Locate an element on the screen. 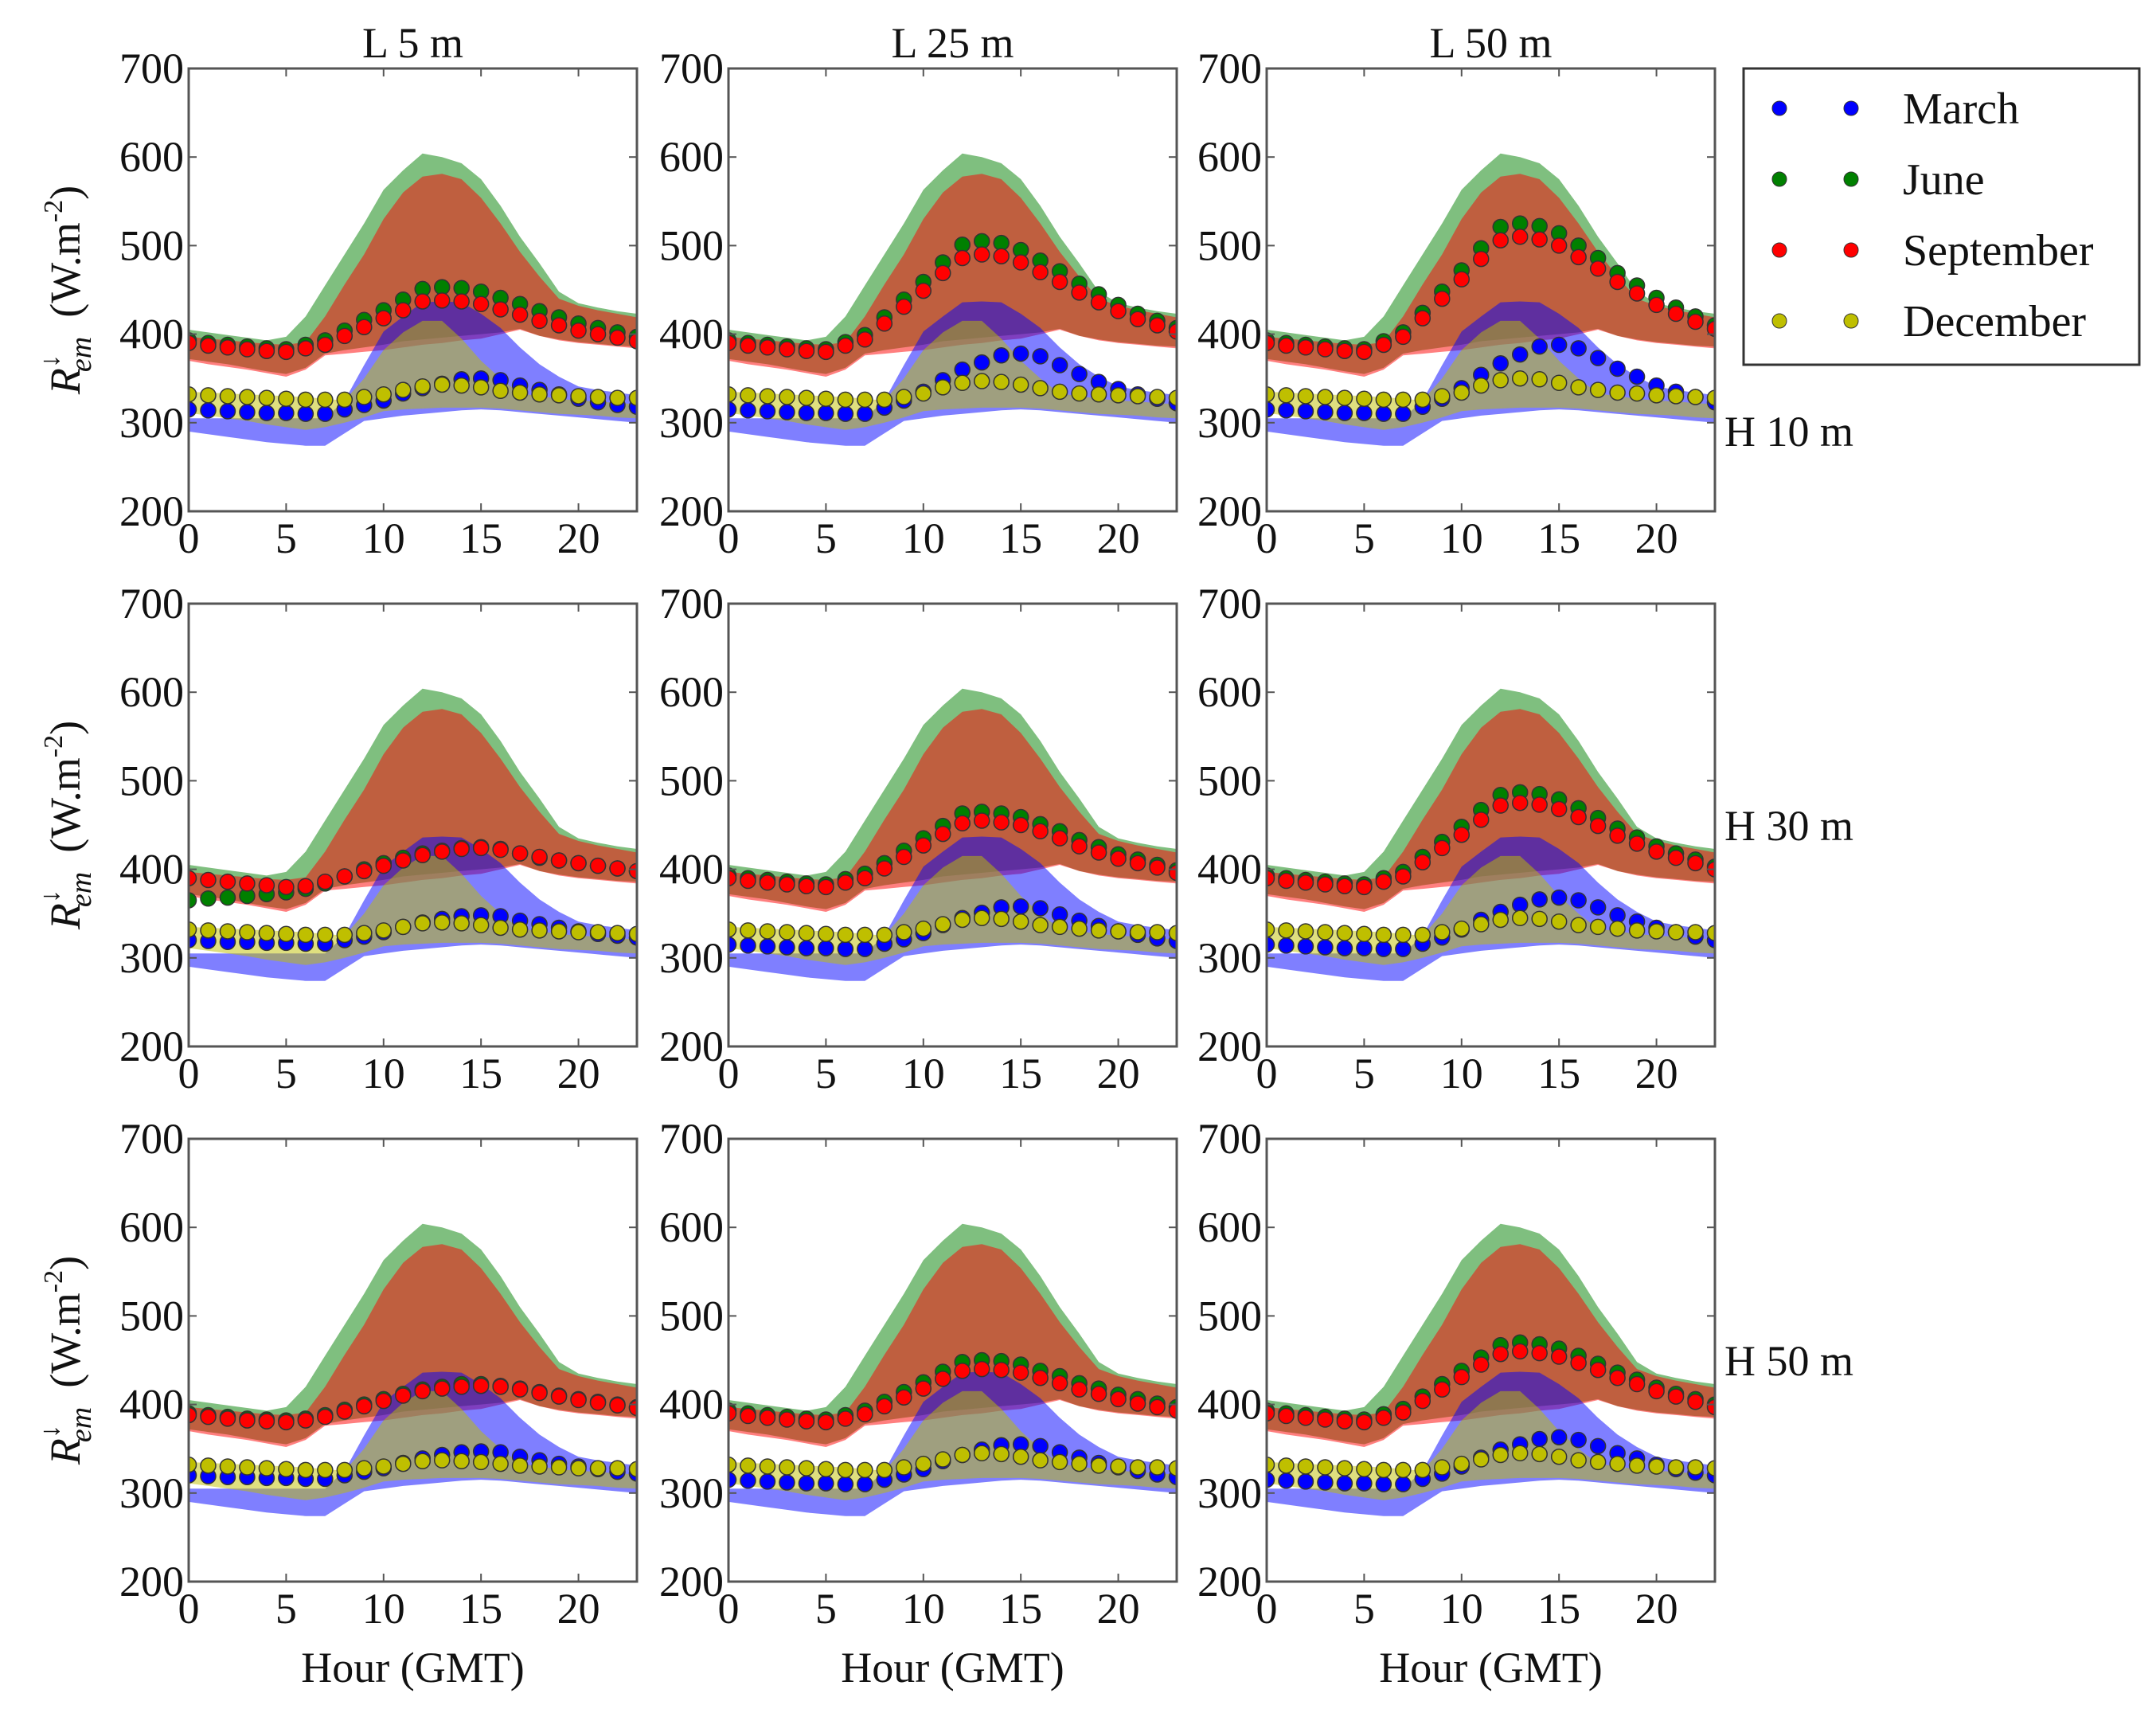  y-tick-label: 700 is located at coordinates (1229, 604).